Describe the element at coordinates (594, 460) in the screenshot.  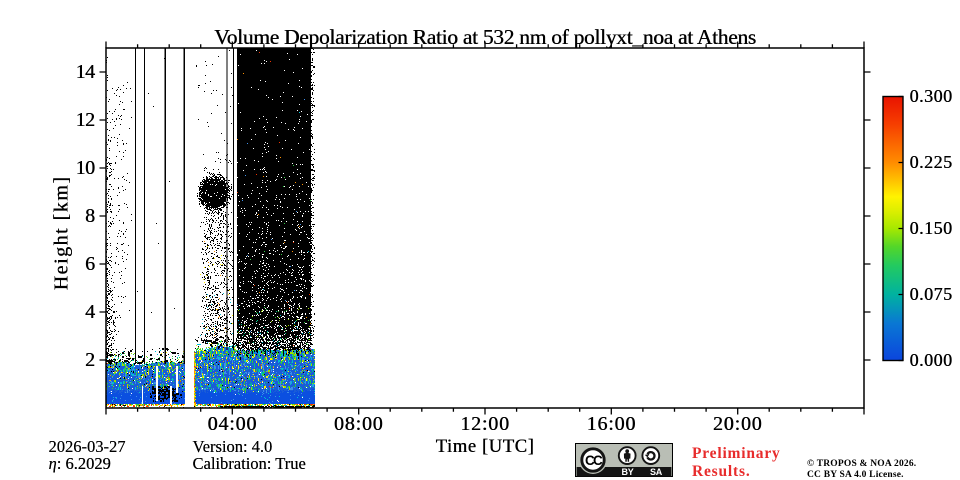
I see `svg-text: CC` at that location.